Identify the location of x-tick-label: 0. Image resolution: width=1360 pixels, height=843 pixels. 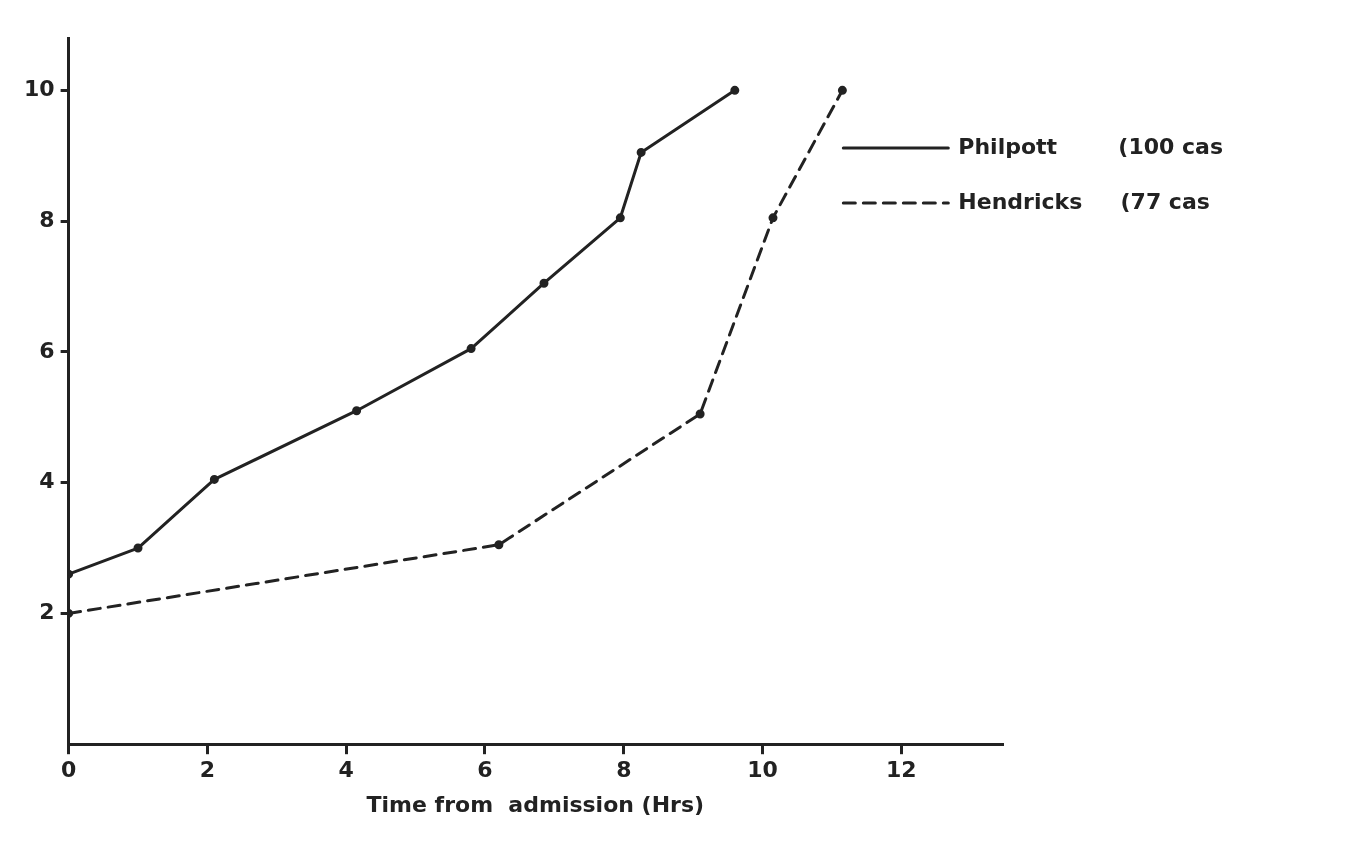
(68, 770).